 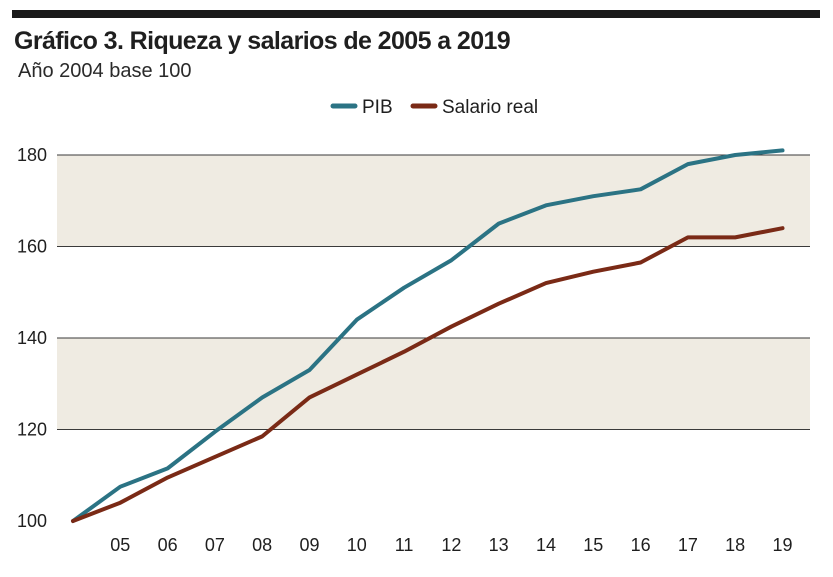 I want to click on top-rule, so click(x=416, y=14).